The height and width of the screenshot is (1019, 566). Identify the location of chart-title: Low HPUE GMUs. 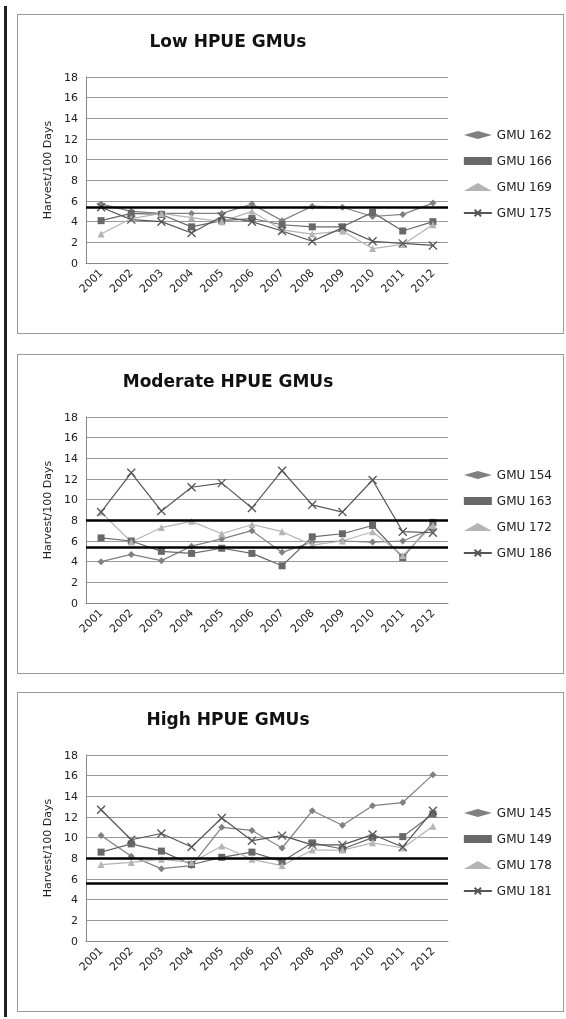
(228, 40).